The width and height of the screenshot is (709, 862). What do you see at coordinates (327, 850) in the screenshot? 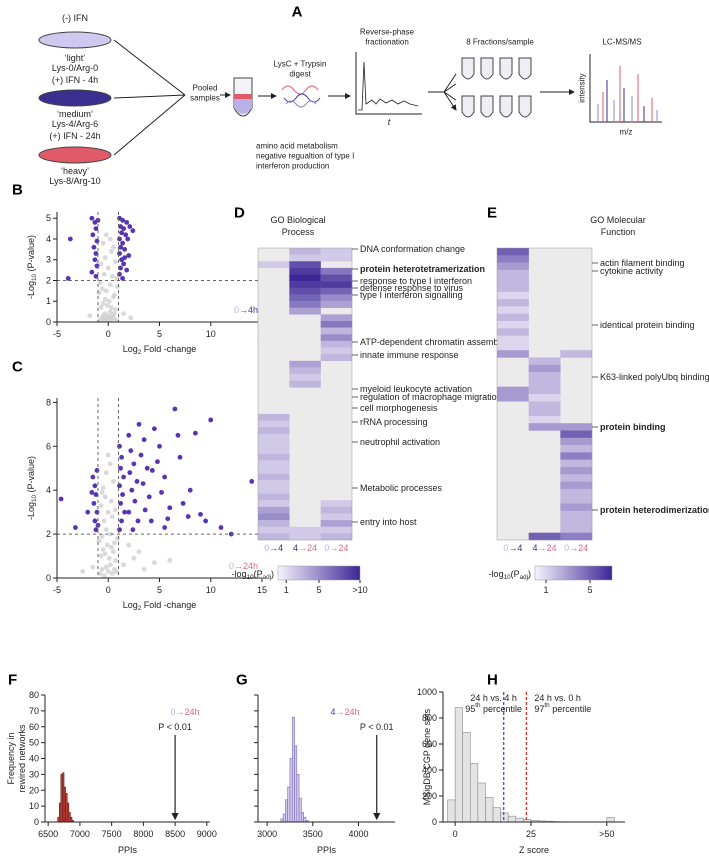
I see `x-axis-label: PPIs` at bounding box center [327, 850].